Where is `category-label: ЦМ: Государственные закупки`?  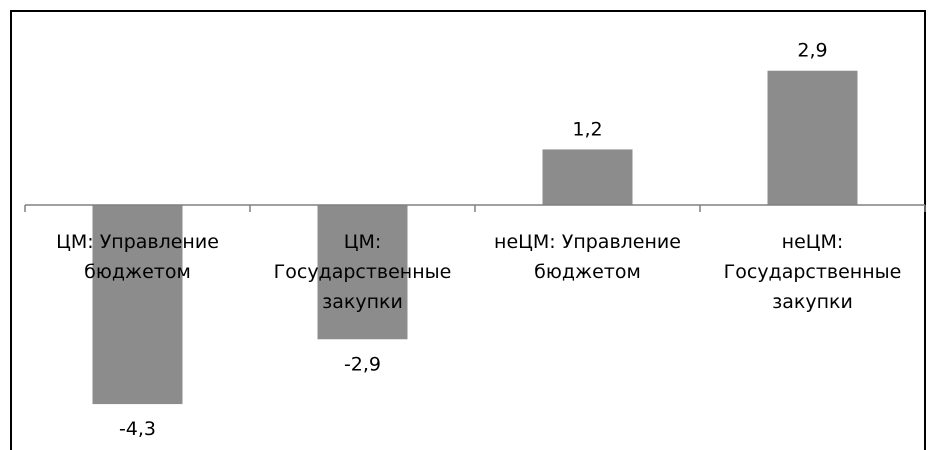
category-label: ЦМ: Государственные закупки is located at coordinates (363, 272).